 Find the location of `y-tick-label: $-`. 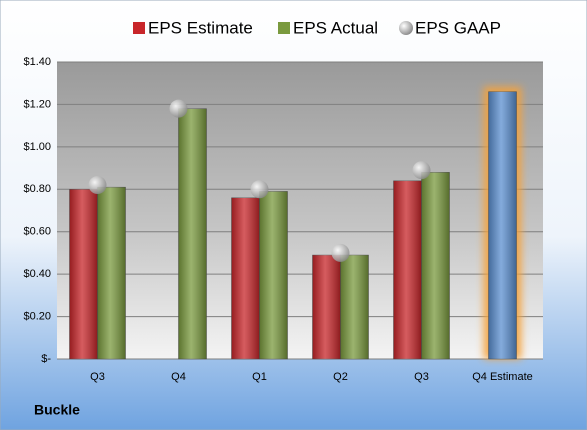

y-tick-label: $- is located at coordinates (46, 359).